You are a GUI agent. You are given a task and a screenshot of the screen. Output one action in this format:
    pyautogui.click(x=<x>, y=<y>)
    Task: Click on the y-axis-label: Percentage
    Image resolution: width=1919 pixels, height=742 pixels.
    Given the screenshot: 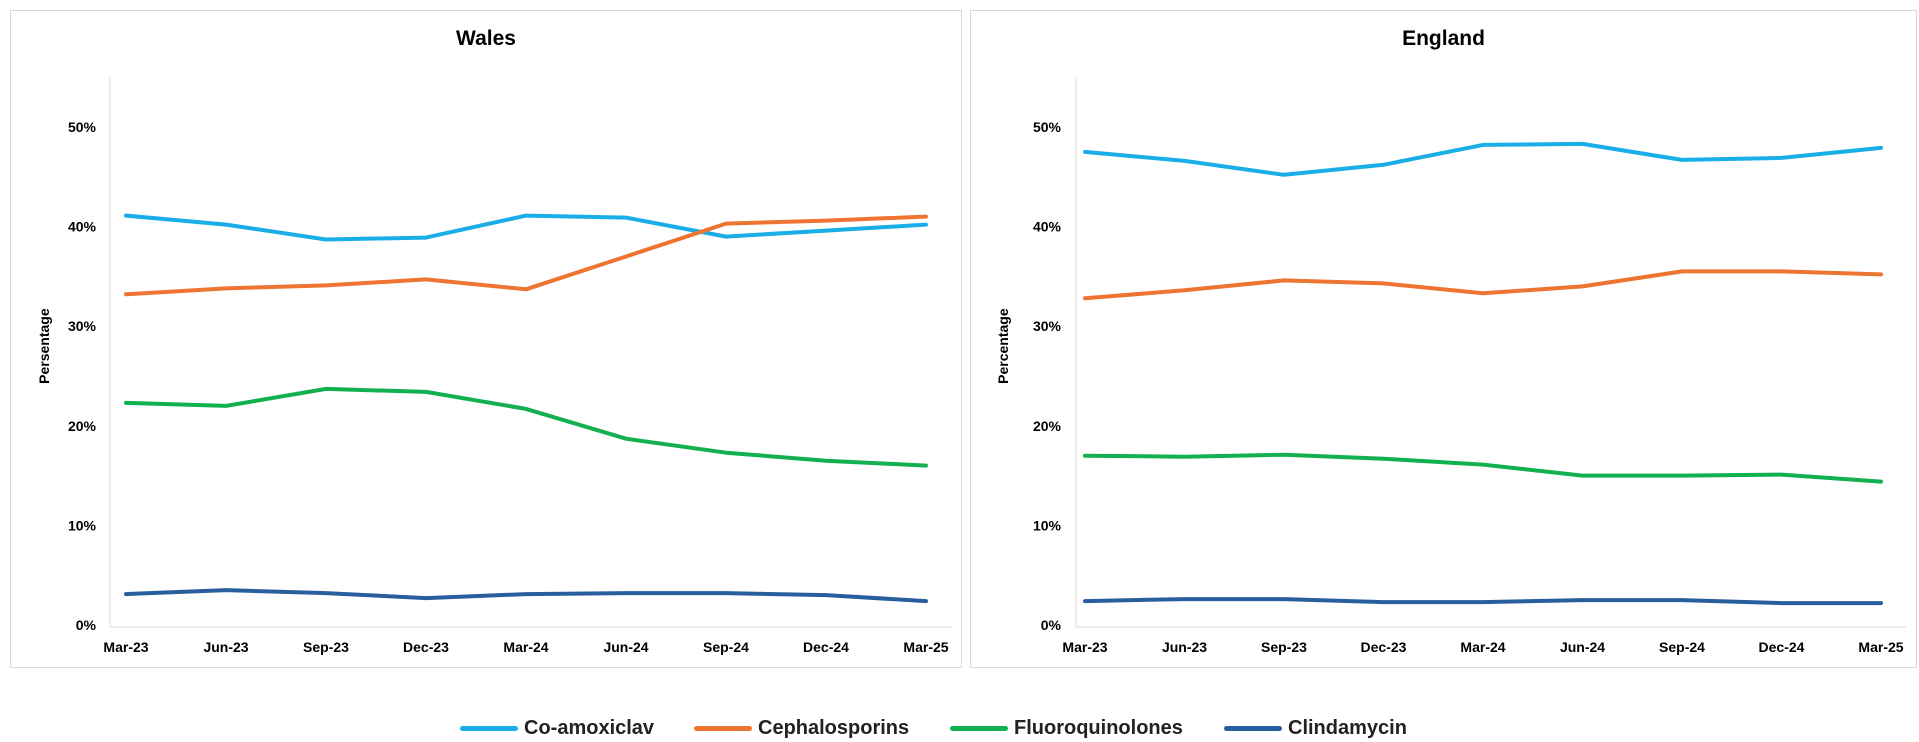 What is the action you would take?
    pyautogui.click(x=1003, y=346)
    